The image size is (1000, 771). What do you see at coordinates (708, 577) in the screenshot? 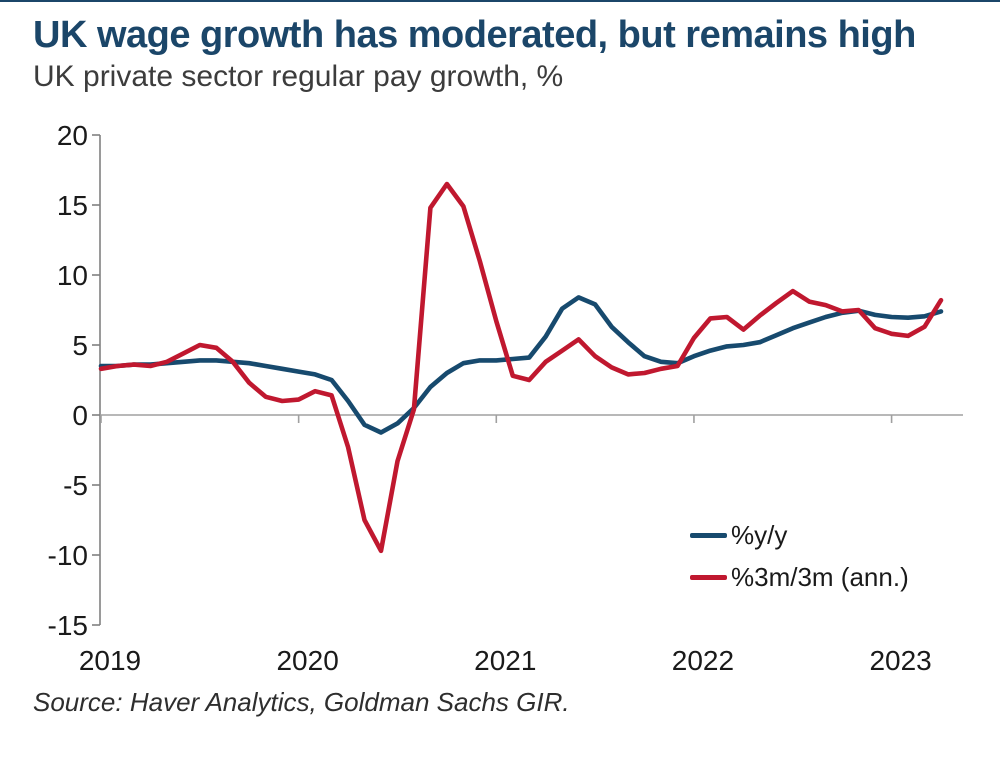
I see `legend-swatch-3m3m` at bounding box center [708, 577].